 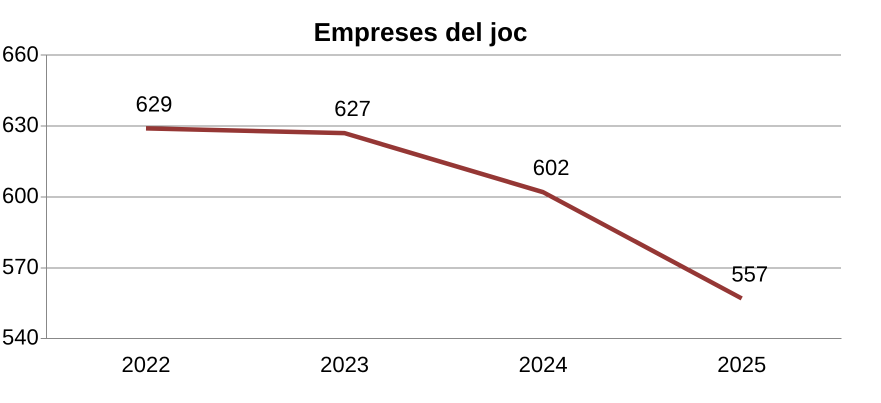 What do you see at coordinates (345, 364) in the screenshot?
I see `x-tick-label: 2023` at bounding box center [345, 364].